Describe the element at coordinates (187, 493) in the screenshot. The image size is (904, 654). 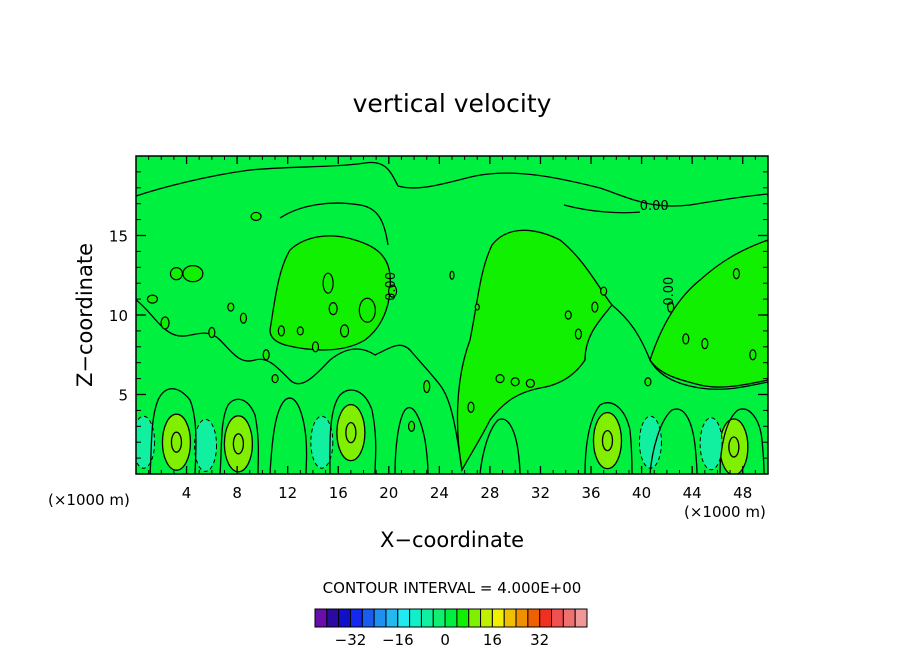
I see `x-tick-label: 4` at that location.